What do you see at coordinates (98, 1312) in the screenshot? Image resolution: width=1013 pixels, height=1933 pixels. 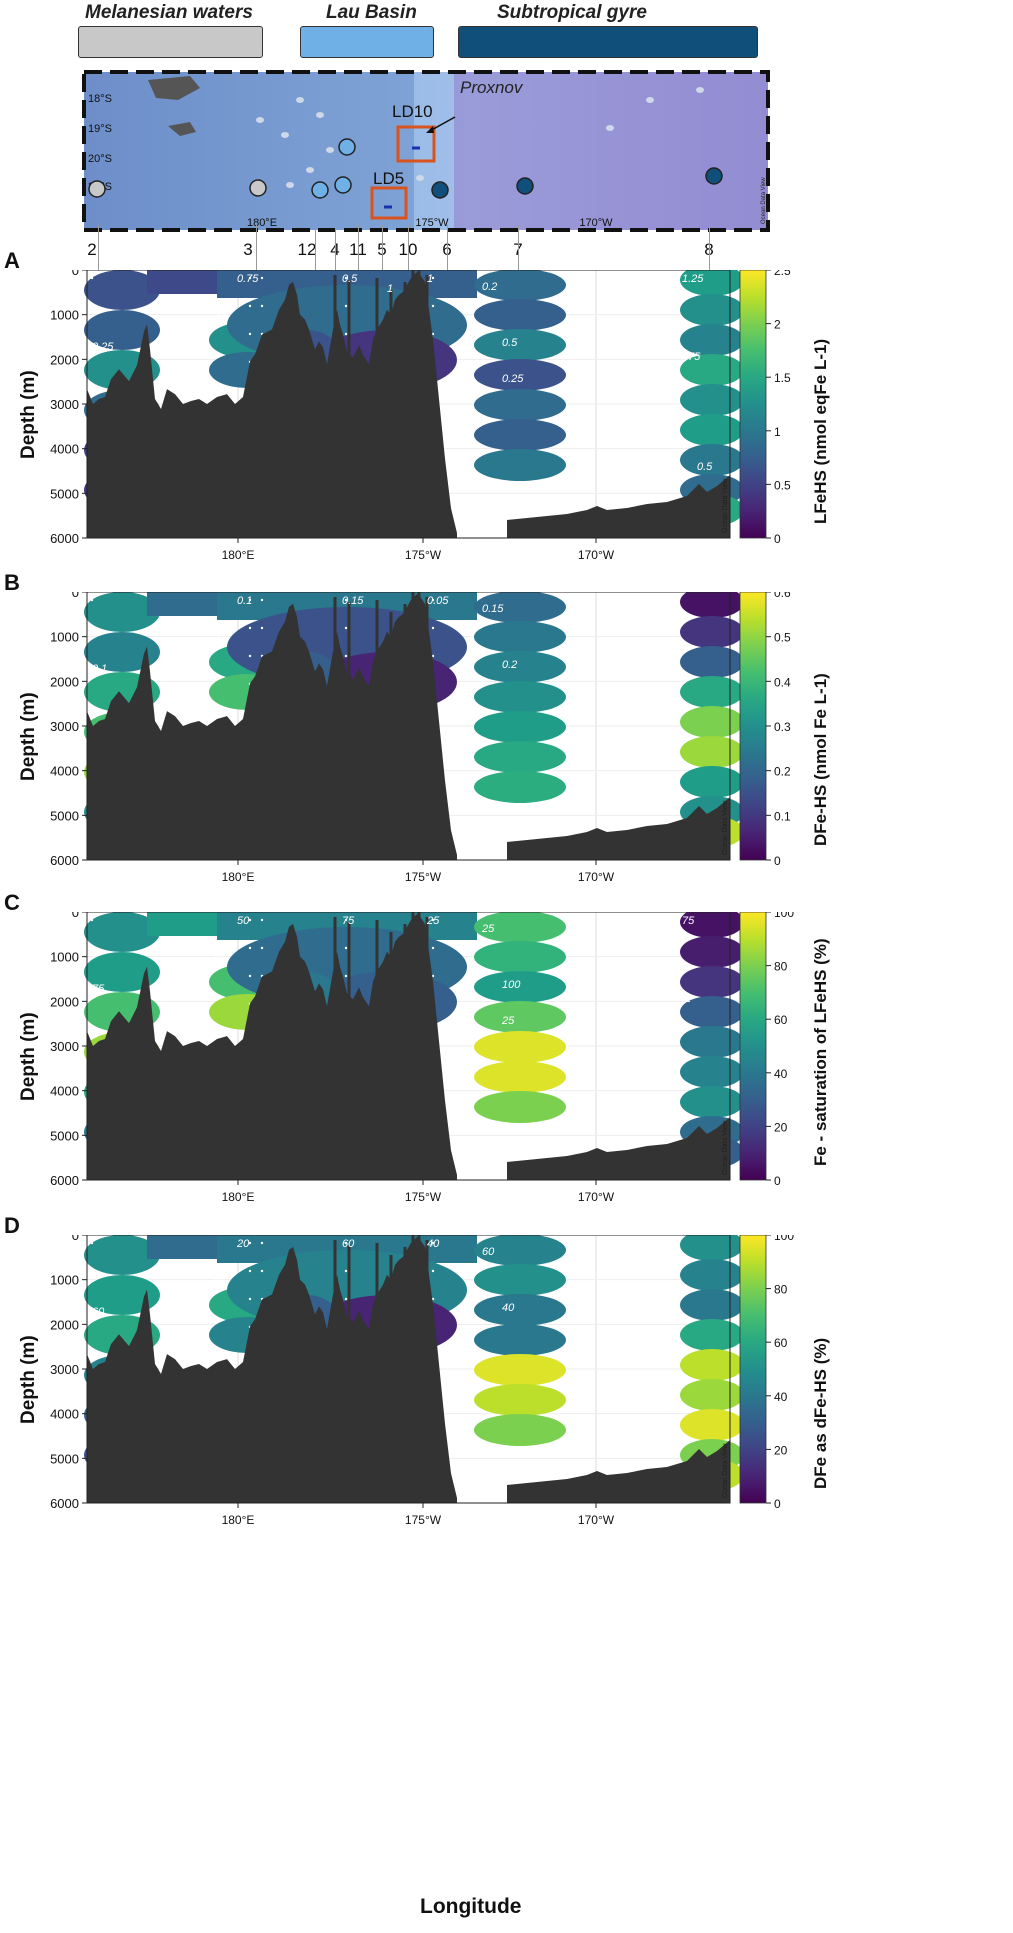 I see `contour-label: 60` at bounding box center [98, 1312].